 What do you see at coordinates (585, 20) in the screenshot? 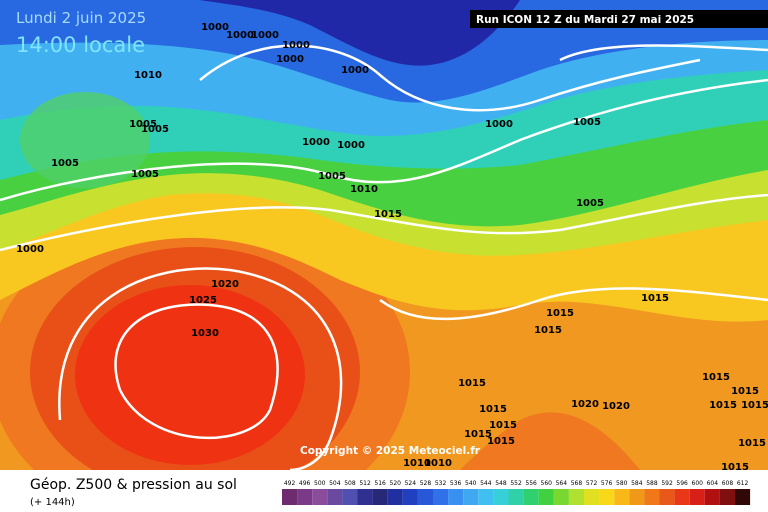
I see `run-info: Run ICON 12 Z du Mardi 27 mai 2025` at bounding box center [585, 20].